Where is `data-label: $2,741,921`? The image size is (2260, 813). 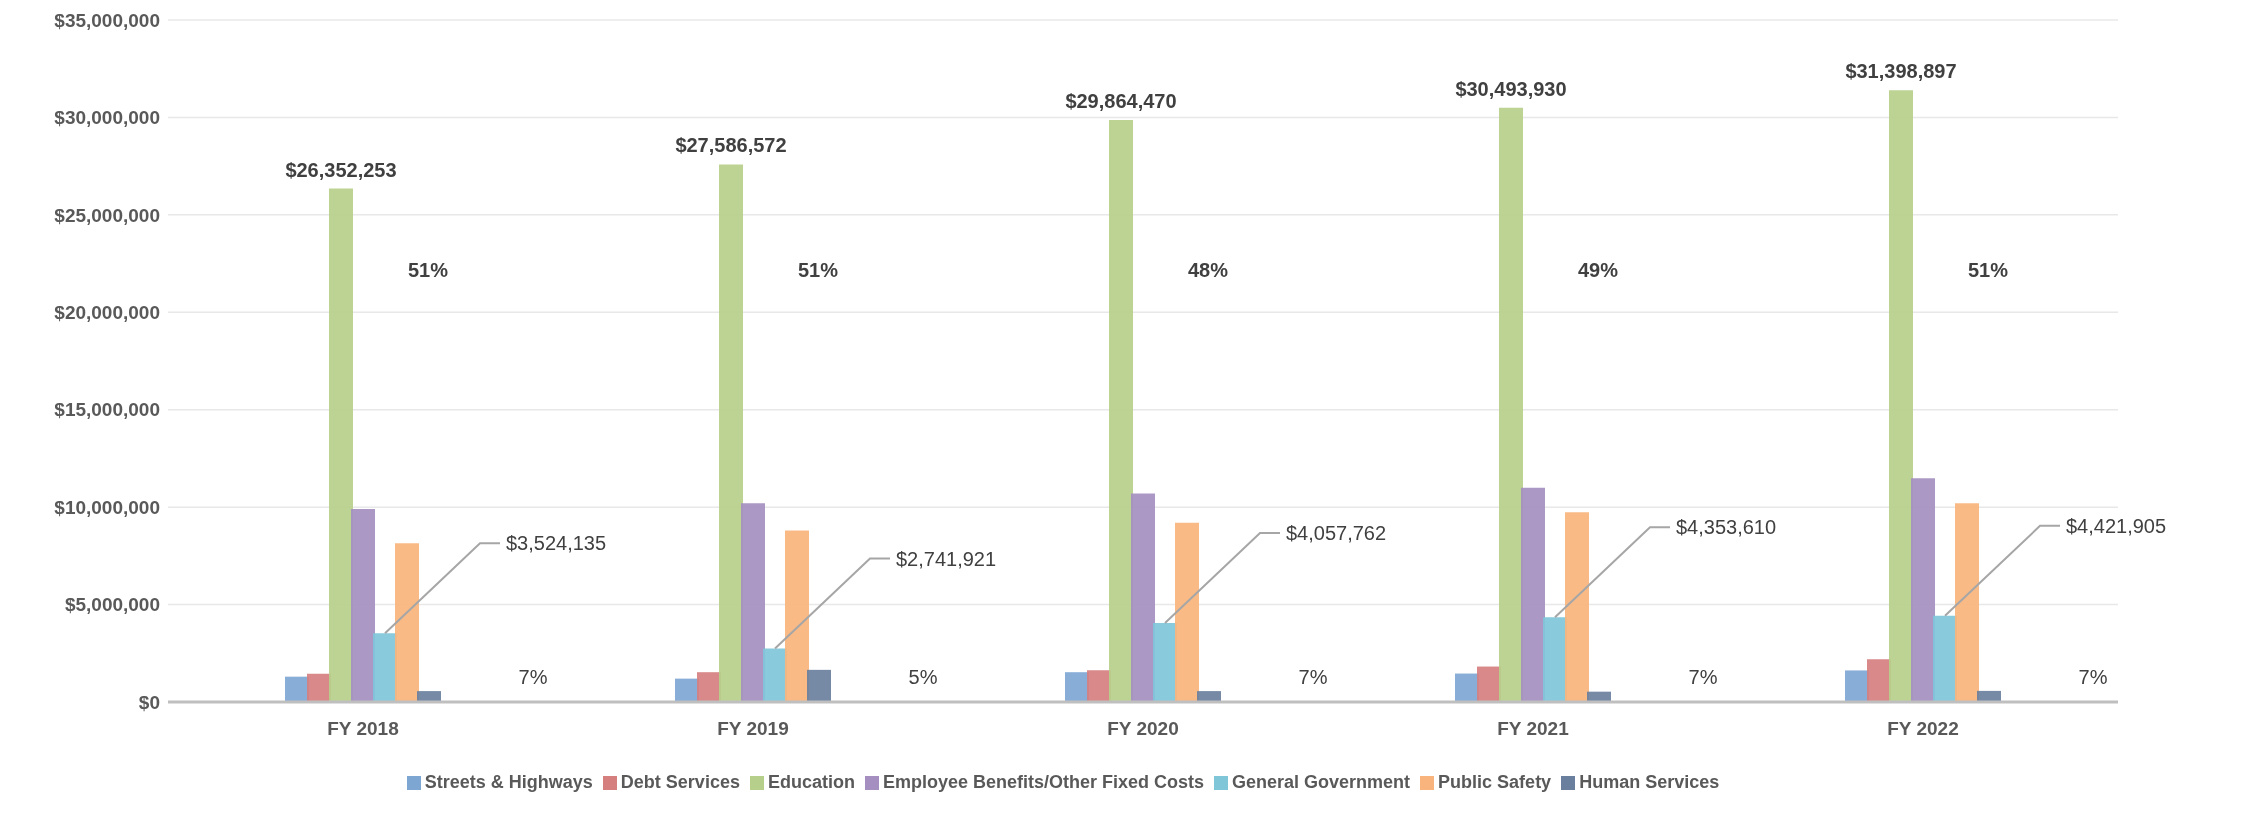
data-label: $2,741,921 is located at coordinates (946, 558).